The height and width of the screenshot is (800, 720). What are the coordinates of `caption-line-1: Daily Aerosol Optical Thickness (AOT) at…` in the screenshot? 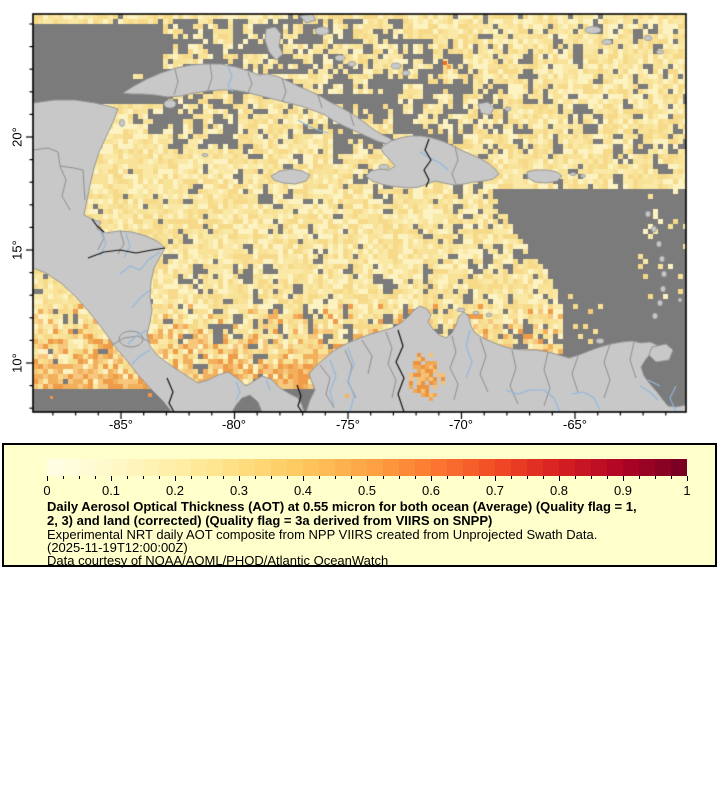 It's located at (342, 506).